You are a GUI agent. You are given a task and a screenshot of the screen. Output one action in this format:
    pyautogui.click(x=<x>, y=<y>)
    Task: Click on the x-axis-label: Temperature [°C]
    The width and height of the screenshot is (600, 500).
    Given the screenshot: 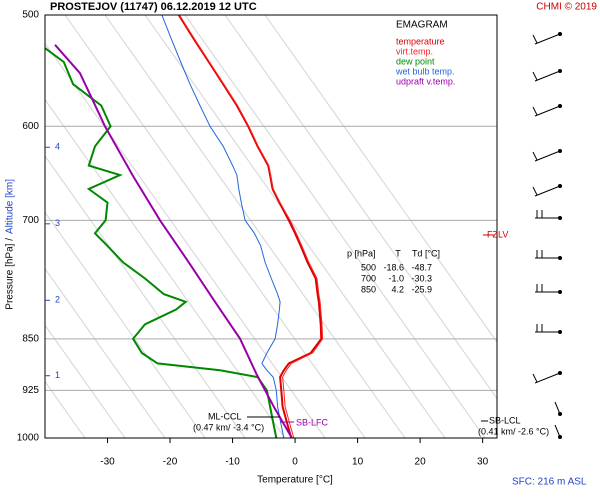 What is the action you would take?
    pyautogui.click(x=295, y=480)
    